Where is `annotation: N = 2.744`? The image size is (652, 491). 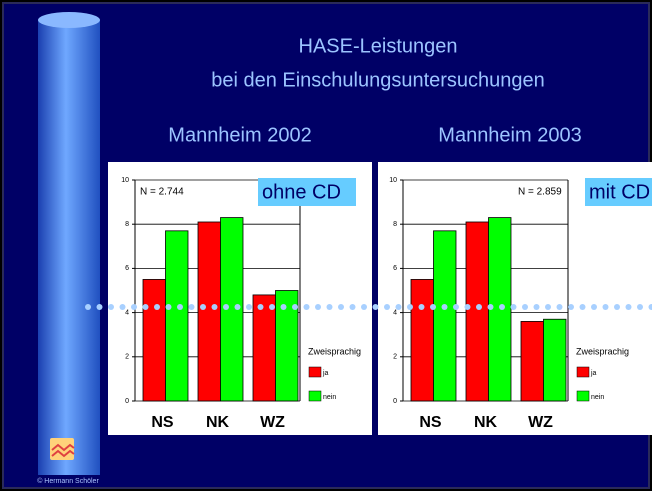 annotation: N = 2.744 is located at coordinates (162, 192).